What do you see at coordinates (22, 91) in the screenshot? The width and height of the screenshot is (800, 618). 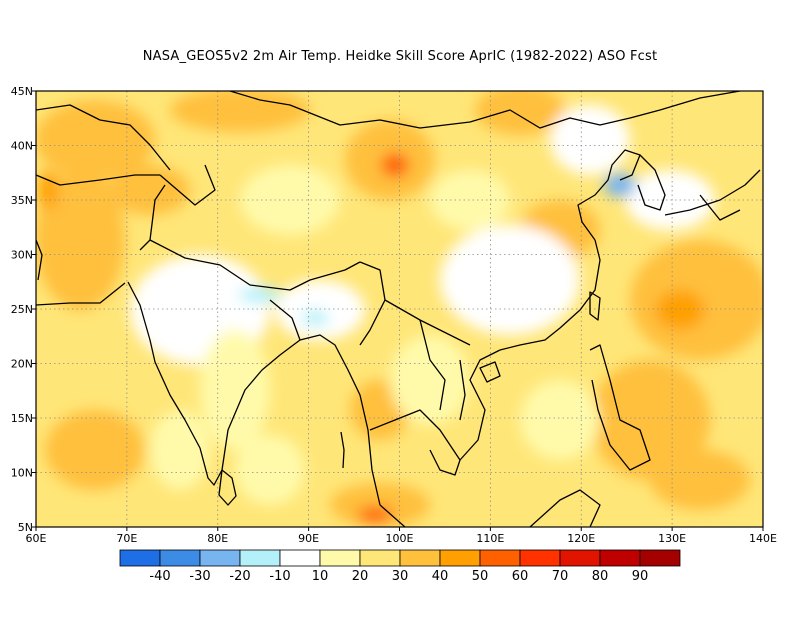 I see `lat-tick-label: 45N` at bounding box center [22, 91].